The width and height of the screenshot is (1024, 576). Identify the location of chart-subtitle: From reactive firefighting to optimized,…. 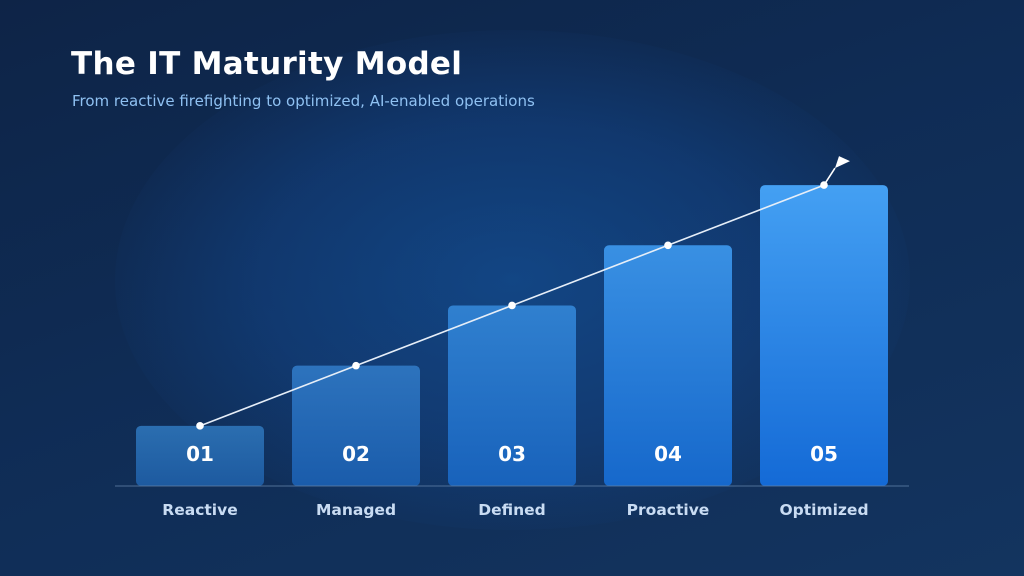
(303, 101).